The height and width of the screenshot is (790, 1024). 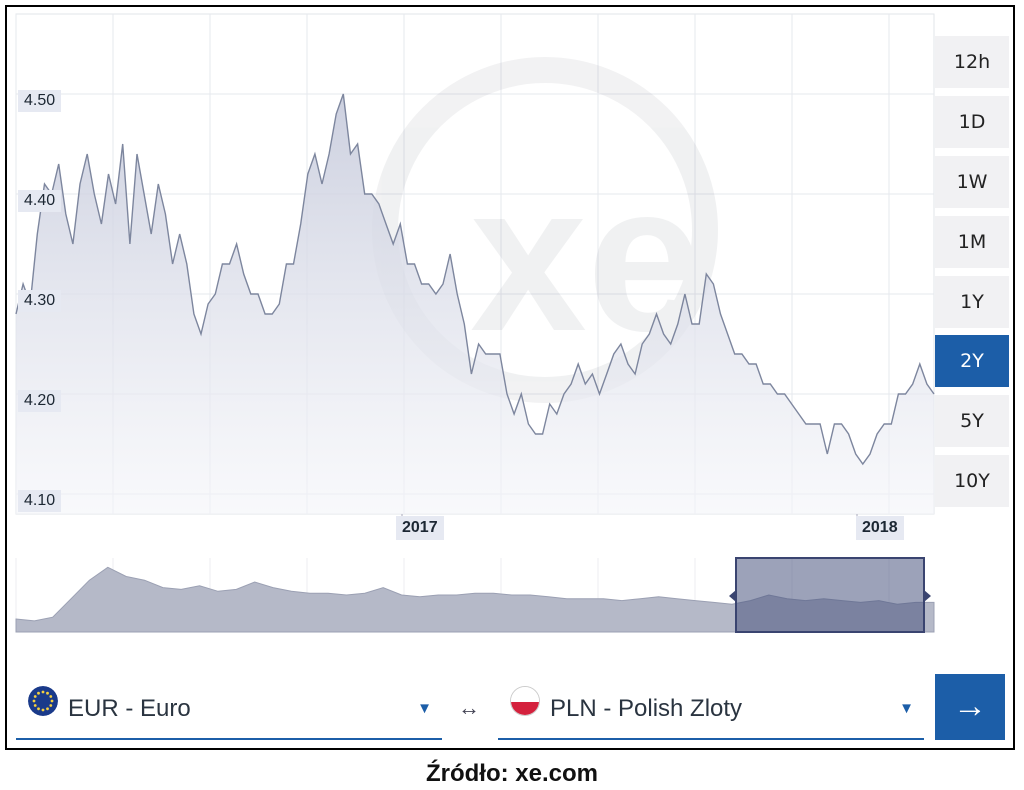 What do you see at coordinates (587, 257) in the screenshot?
I see `svg-text: xe` at bounding box center [587, 257].